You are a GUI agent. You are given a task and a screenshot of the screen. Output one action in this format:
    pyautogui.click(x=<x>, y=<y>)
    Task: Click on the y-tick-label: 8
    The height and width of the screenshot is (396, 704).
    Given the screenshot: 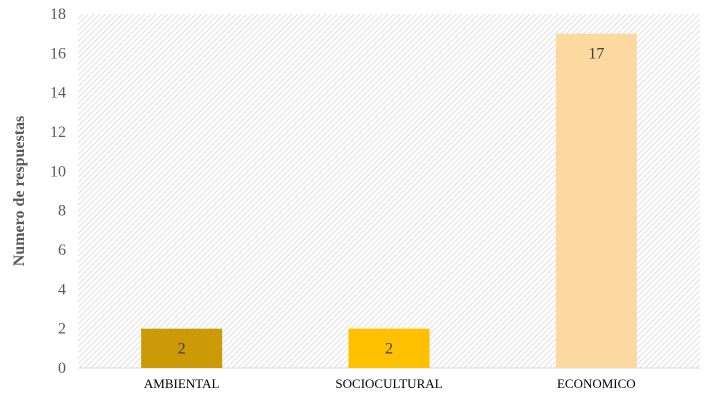 What is the action you would take?
    pyautogui.click(x=62, y=211)
    